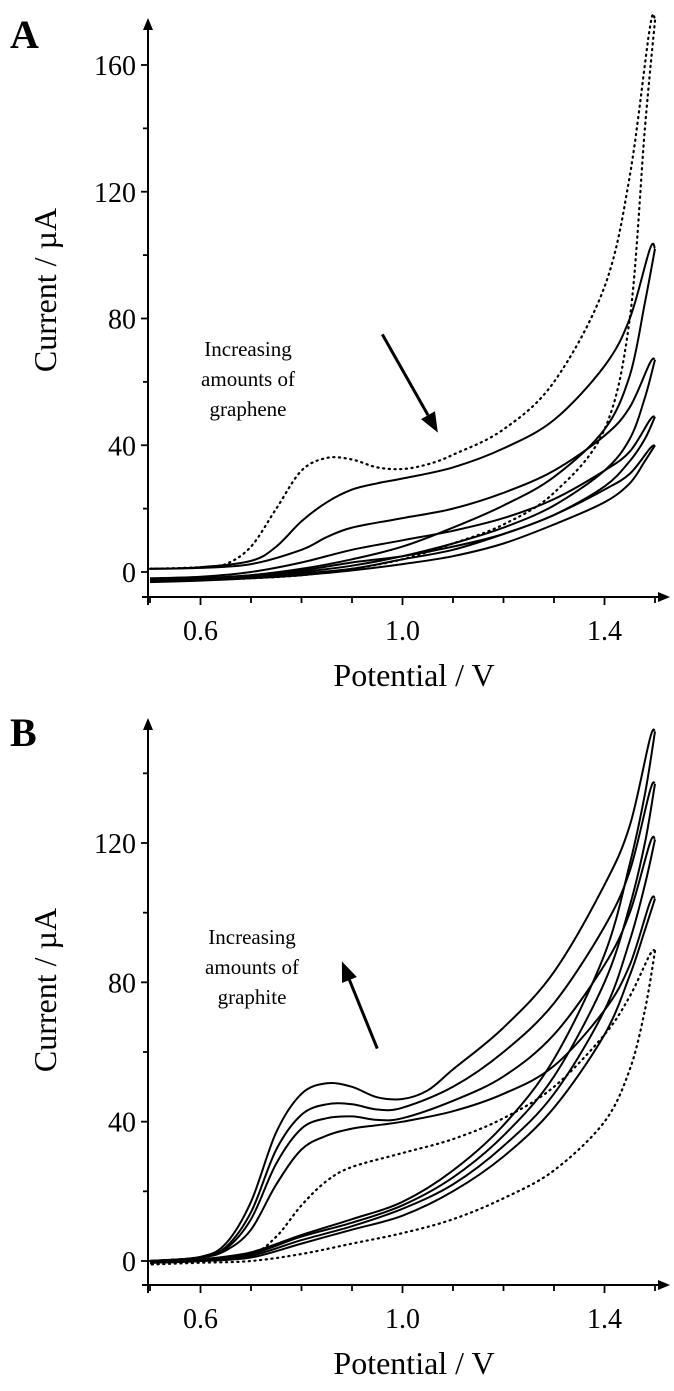 This screenshot has height=1391, width=674. I want to click on panel-a-xtick-label: 1.4, so click(604, 631).